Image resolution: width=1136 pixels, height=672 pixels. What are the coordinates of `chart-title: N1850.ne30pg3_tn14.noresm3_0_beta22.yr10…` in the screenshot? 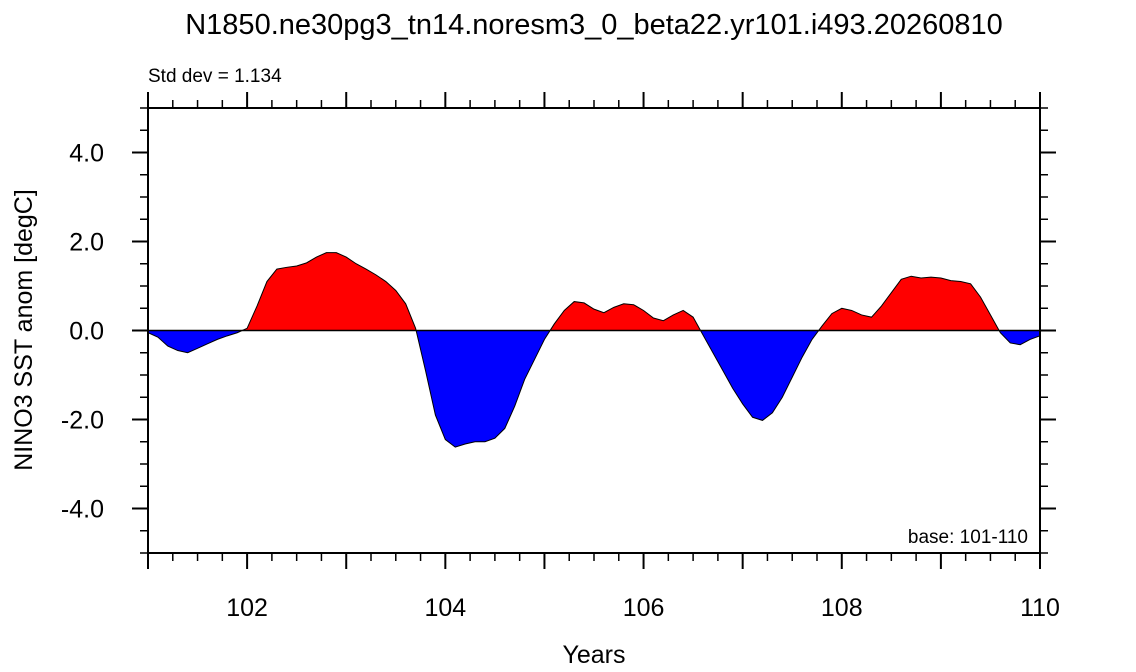 It's located at (594, 25).